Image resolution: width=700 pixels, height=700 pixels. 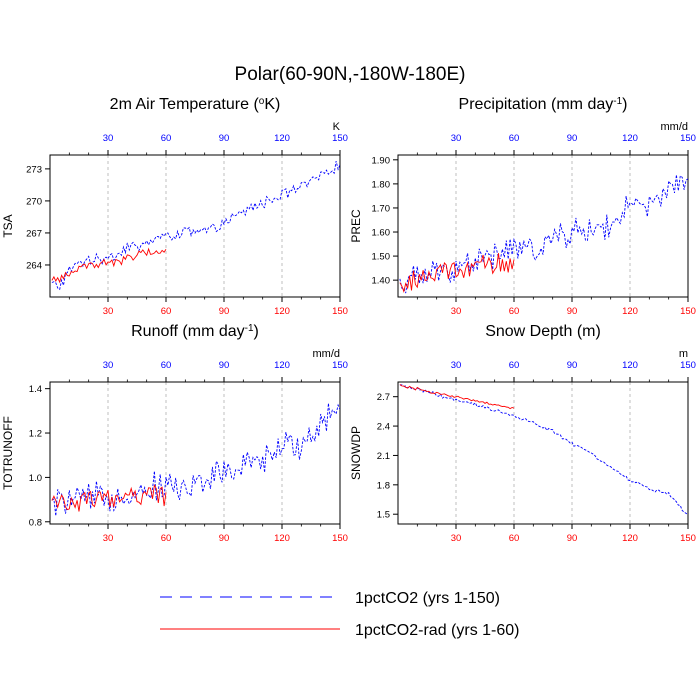 What do you see at coordinates (35, 434) in the screenshot?
I see `y-tick-label: 1.2` at bounding box center [35, 434].